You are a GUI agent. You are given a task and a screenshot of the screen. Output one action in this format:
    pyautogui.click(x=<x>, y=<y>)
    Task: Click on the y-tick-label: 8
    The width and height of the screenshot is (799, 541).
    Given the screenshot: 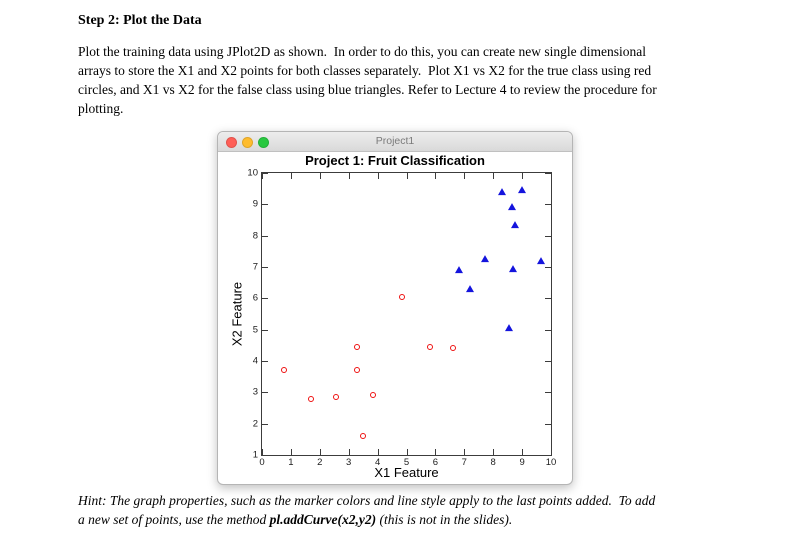 What is the action you would take?
    pyautogui.click(x=255, y=236)
    